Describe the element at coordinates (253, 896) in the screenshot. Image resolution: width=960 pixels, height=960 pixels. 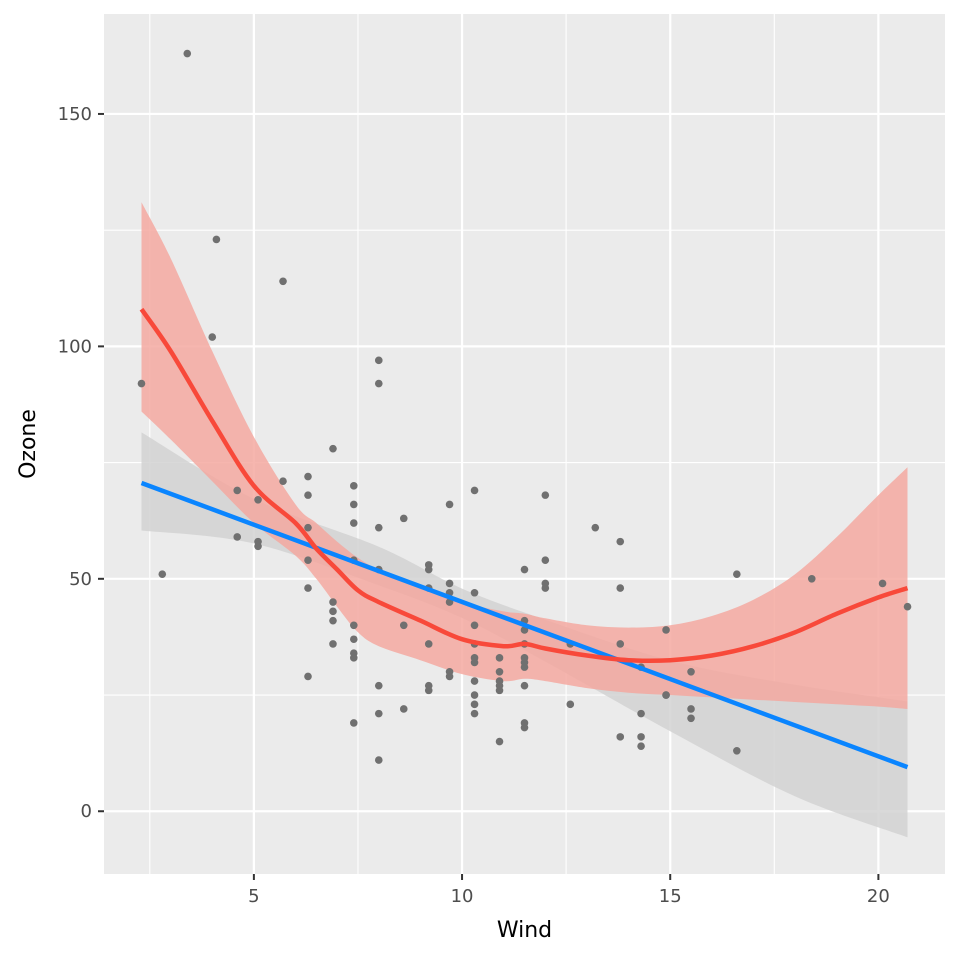
I see `x-tick-label: 5` at that location.